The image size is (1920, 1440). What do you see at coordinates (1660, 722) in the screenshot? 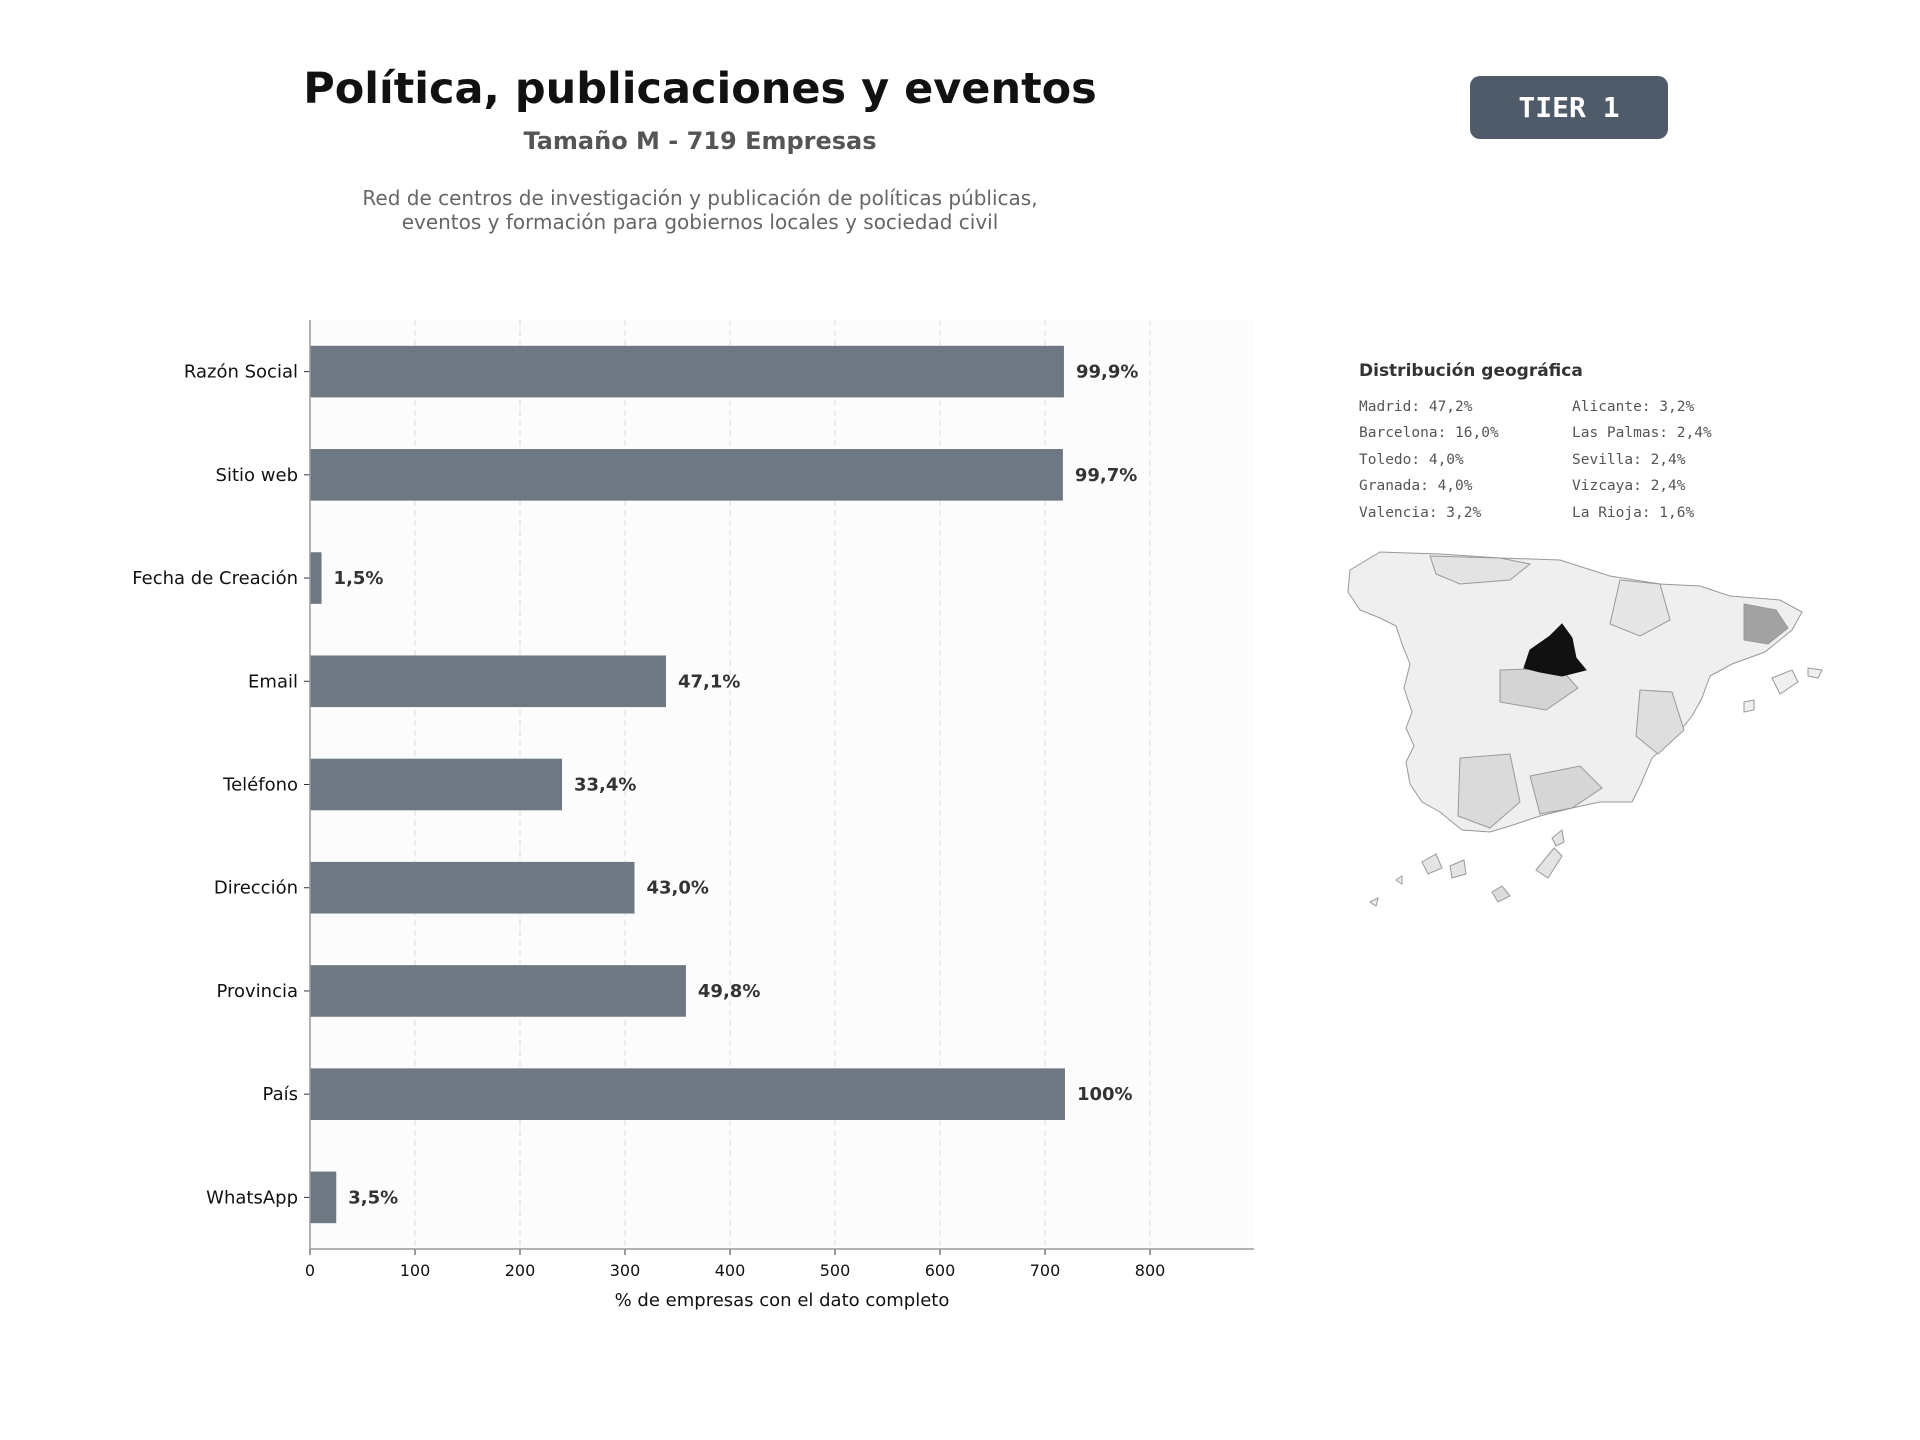
I see `map-region-east` at bounding box center [1660, 722].